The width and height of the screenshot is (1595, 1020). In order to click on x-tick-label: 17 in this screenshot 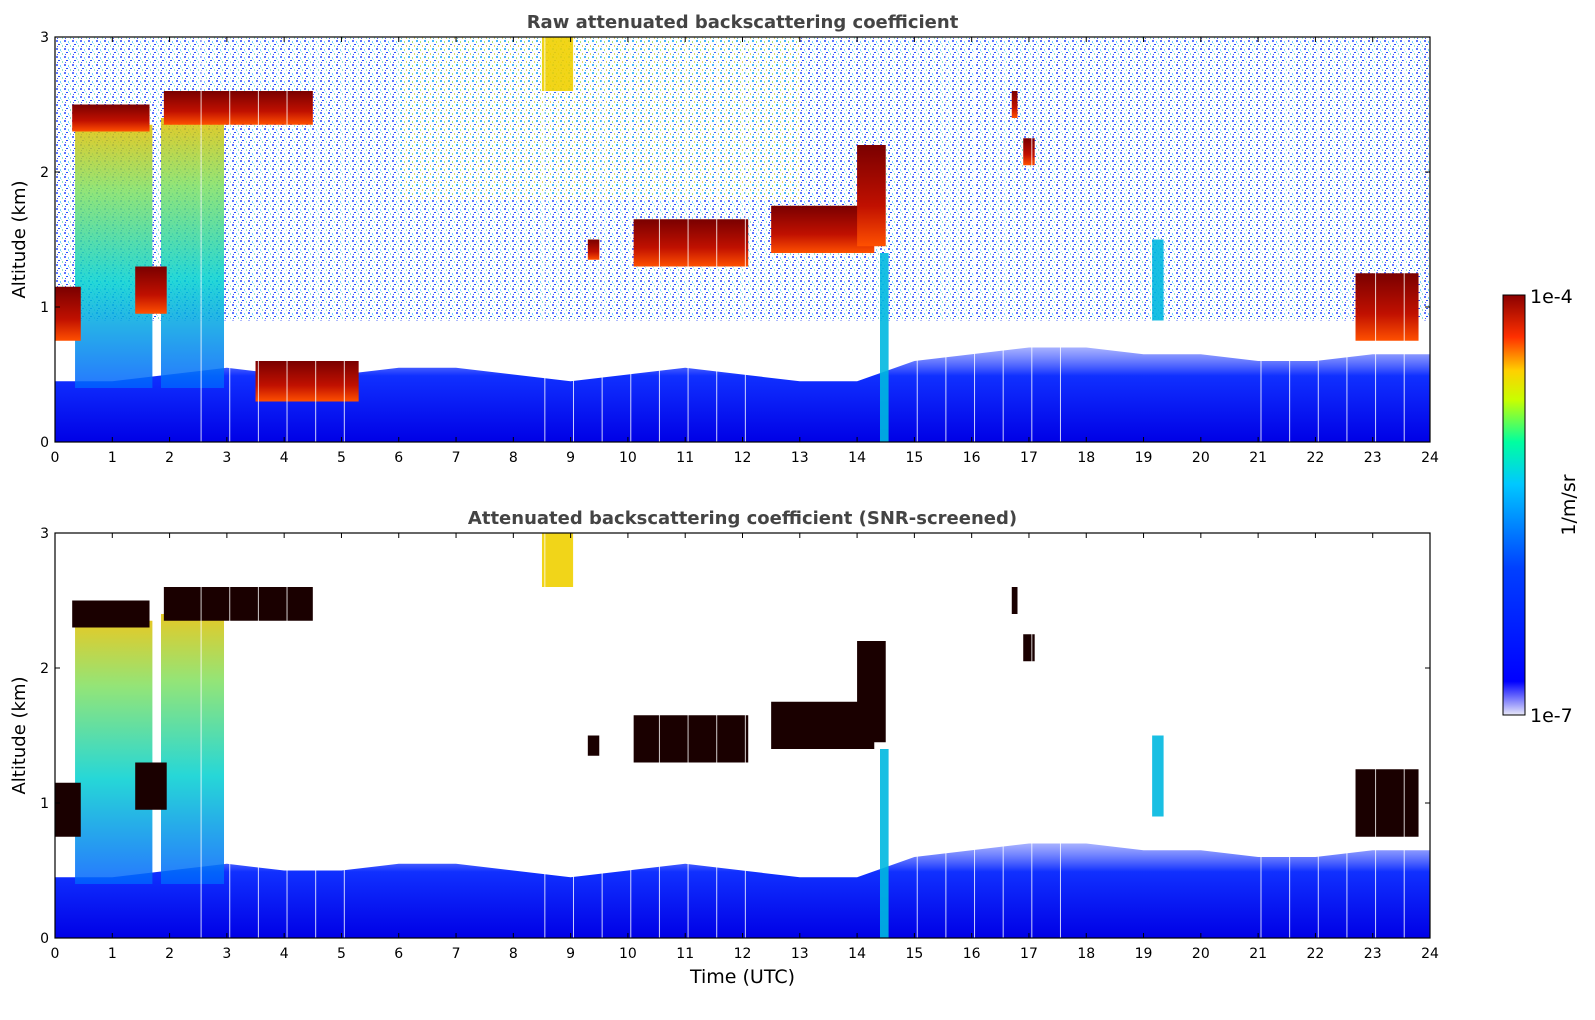, I will do `click(1029, 954)`.